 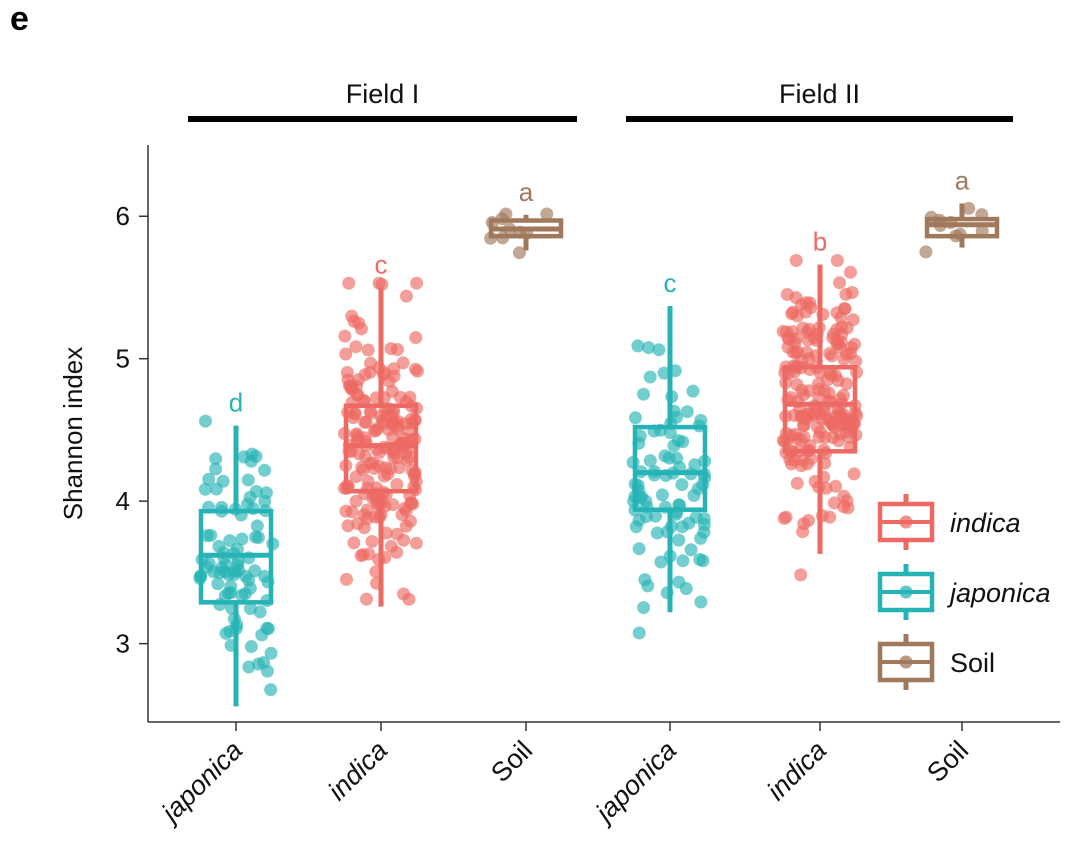 I want to click on y-axis-title: Shannon index, so click(x=73, y=433).